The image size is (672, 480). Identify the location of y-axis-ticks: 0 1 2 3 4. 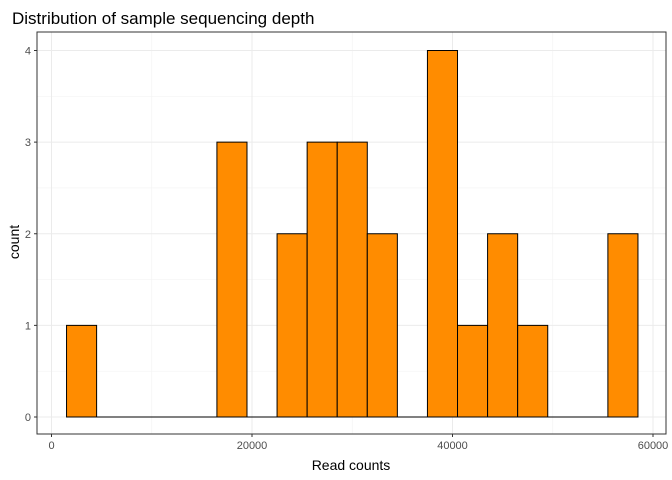
(31, 235).